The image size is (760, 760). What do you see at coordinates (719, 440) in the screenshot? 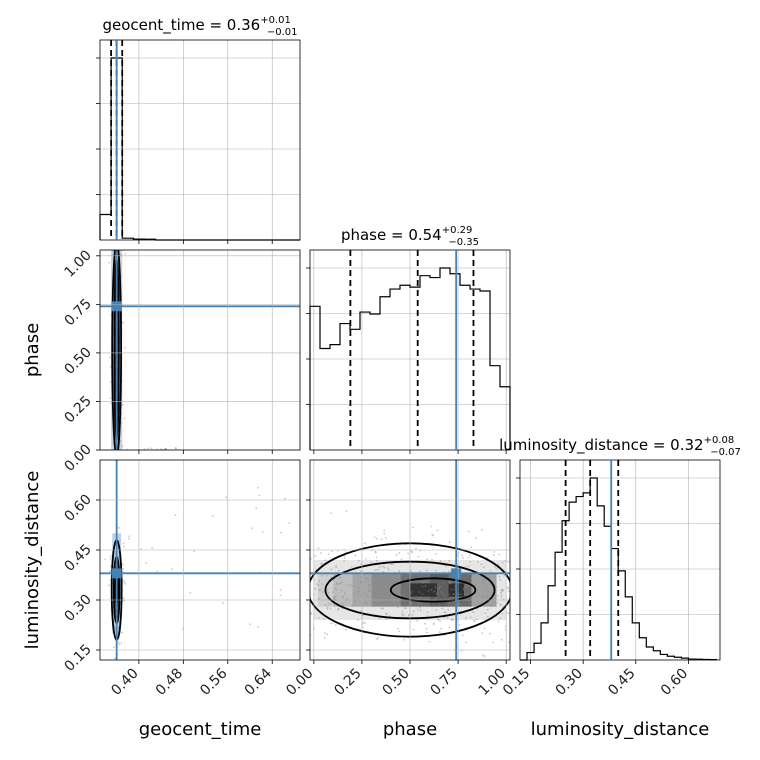
I see `title-luminosity_distance-plus: +0.08` at bounding box center [719, 440].